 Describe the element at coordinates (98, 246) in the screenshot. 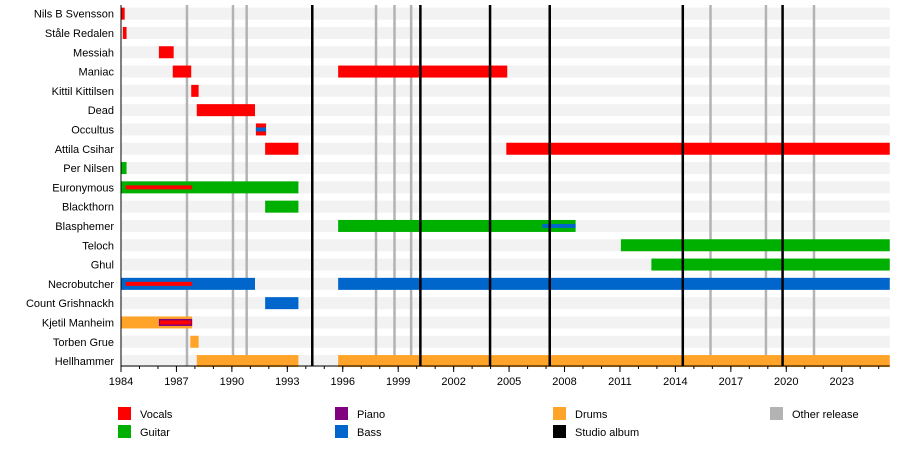

I see `member-label: Teloch` at that location.